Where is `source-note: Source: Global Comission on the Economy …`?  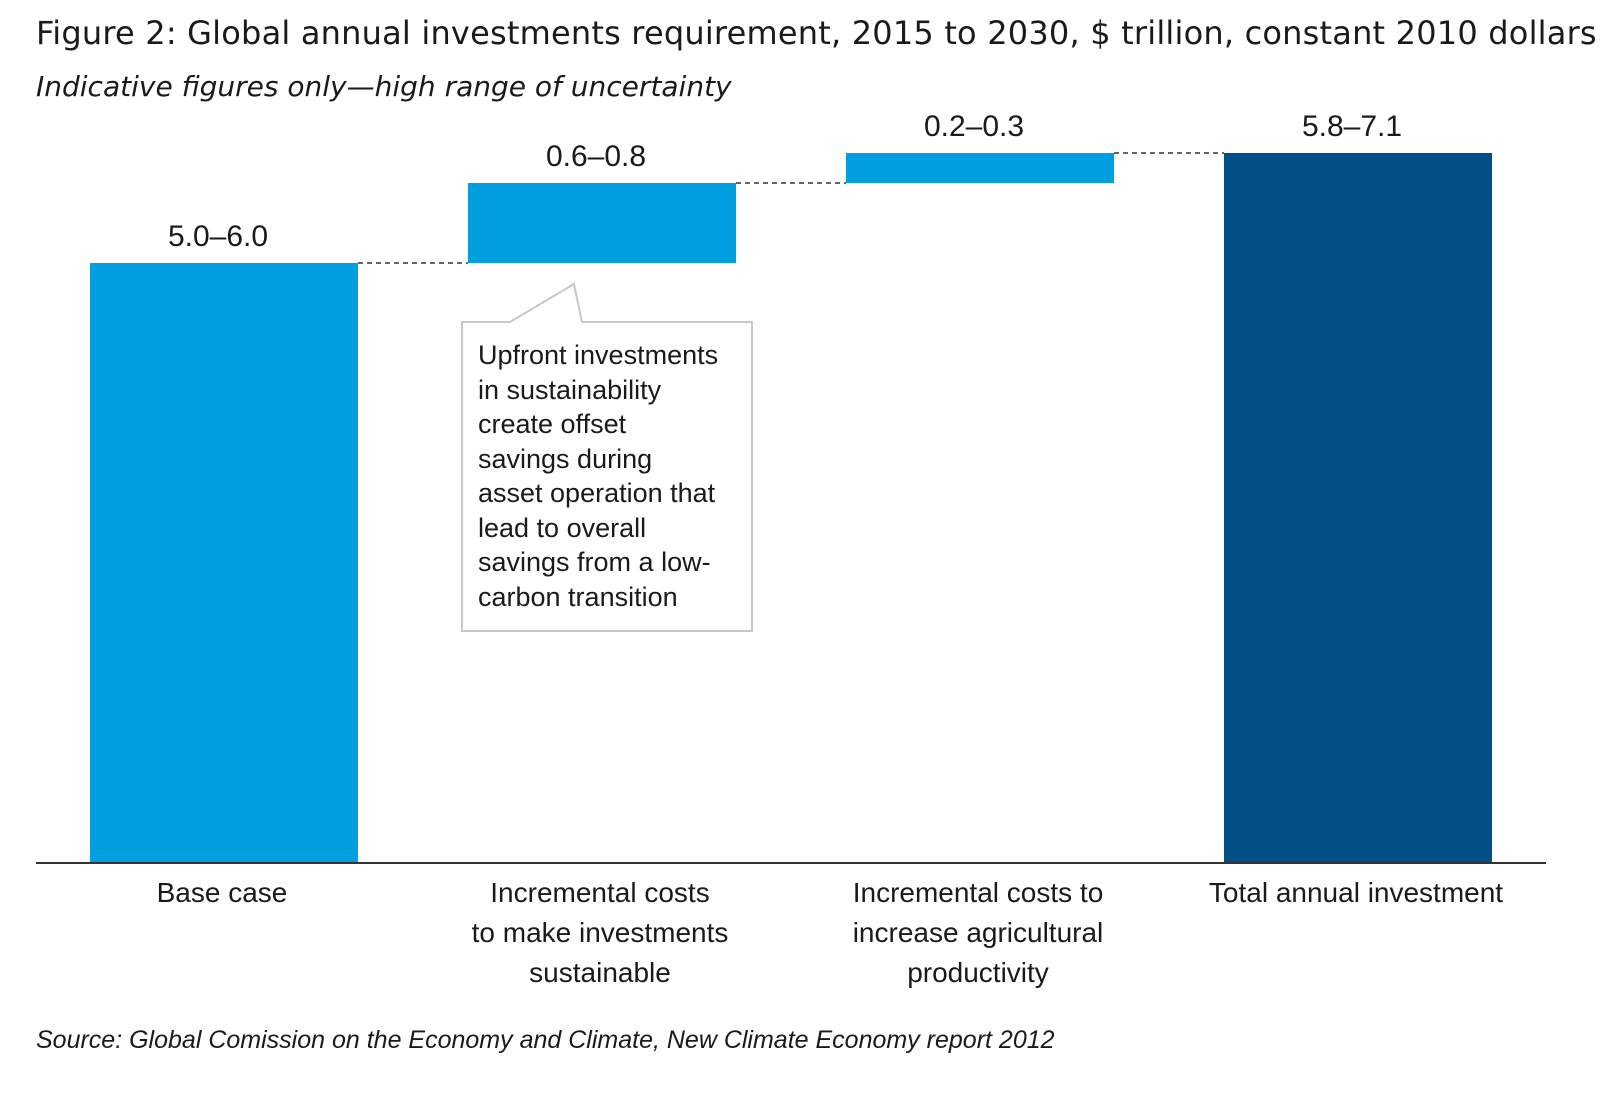 source-note: Source: Global Comission on the Economy … is located at coordinates (545, 1040).